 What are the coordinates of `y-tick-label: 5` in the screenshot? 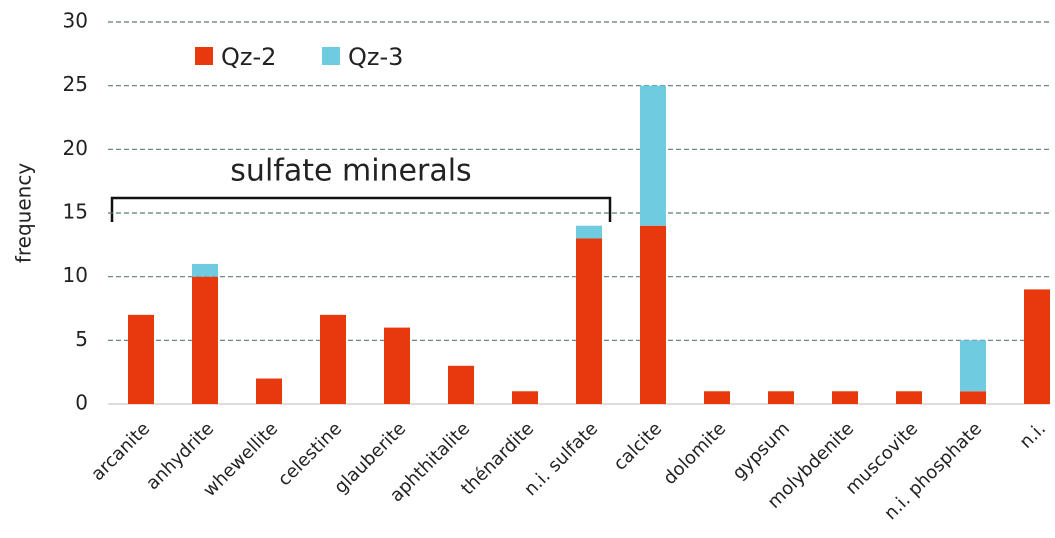 It's located at (81, 339).